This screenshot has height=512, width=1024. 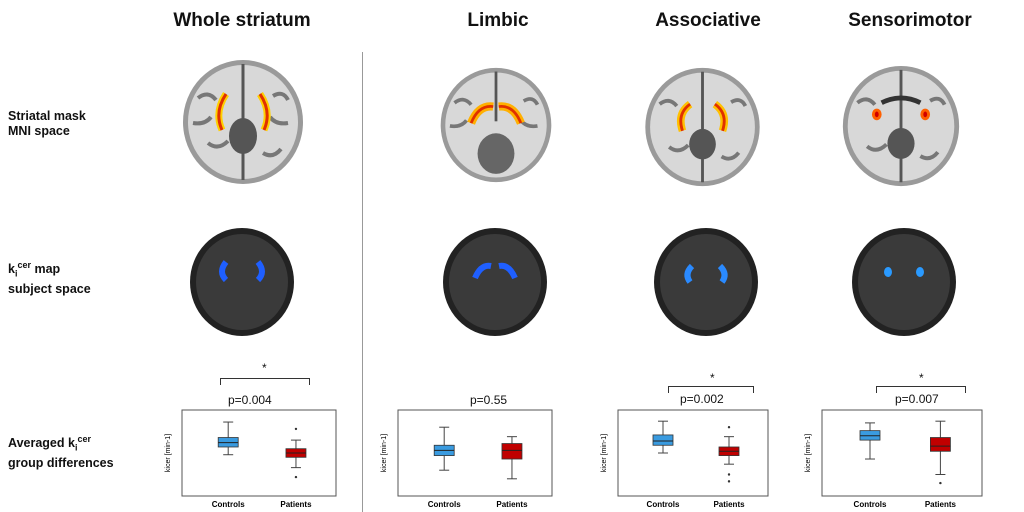 I want to click on box-controls, so click(x=663, y=440).